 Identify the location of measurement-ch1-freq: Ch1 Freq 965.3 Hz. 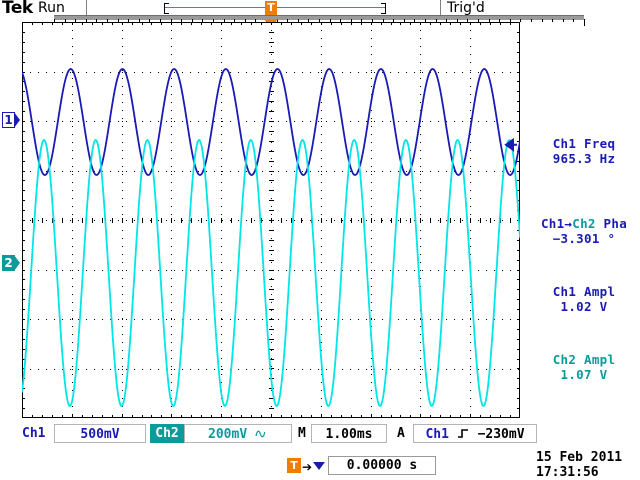
(582, 151).